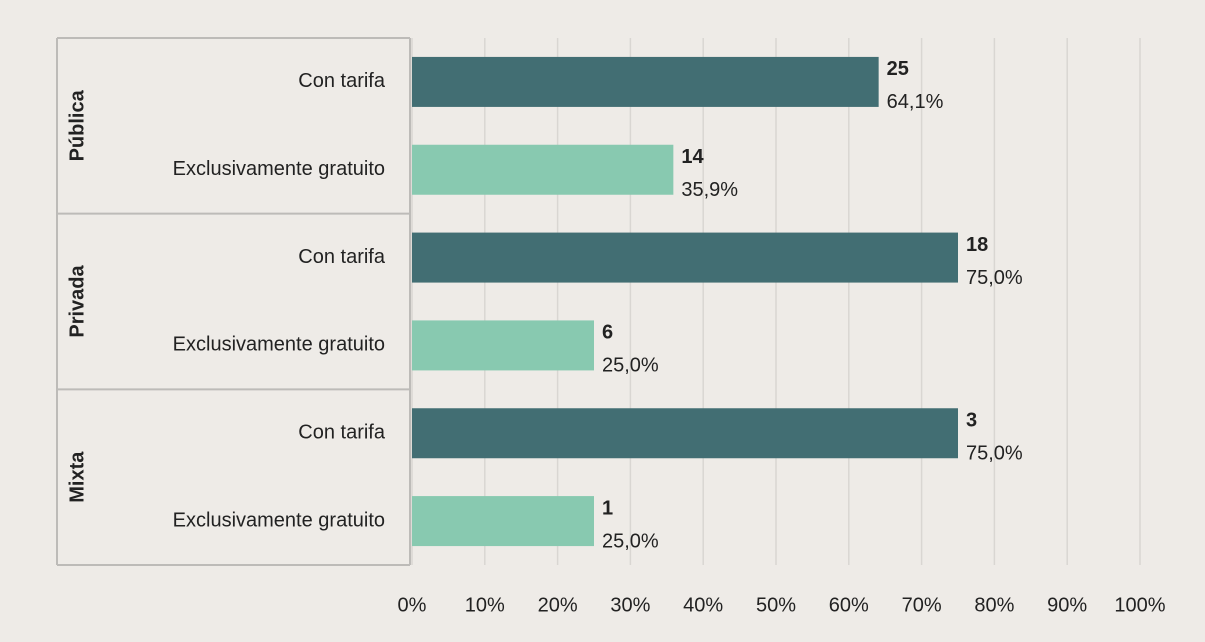 The height and width of the screenshot is (642, 1205). What do you see at coordinates (558, 605) in the screenshot?
I see `x-tick-label: 20%` at bounding box center [558, 605].